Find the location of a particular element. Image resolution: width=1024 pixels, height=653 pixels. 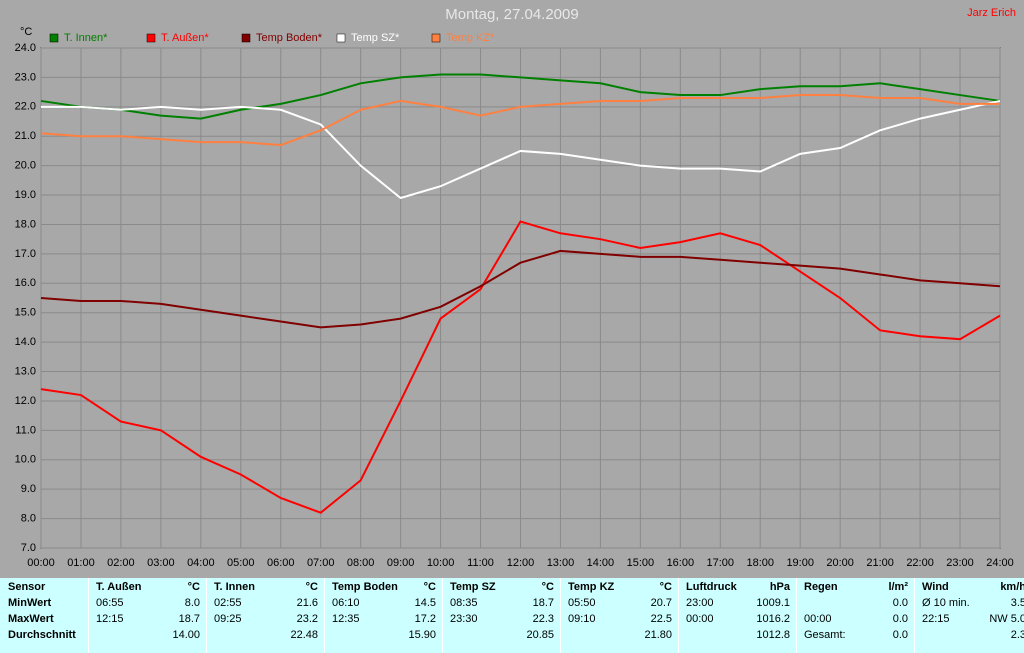

table-cell: 08:35 is located at coordinates (464, 603).